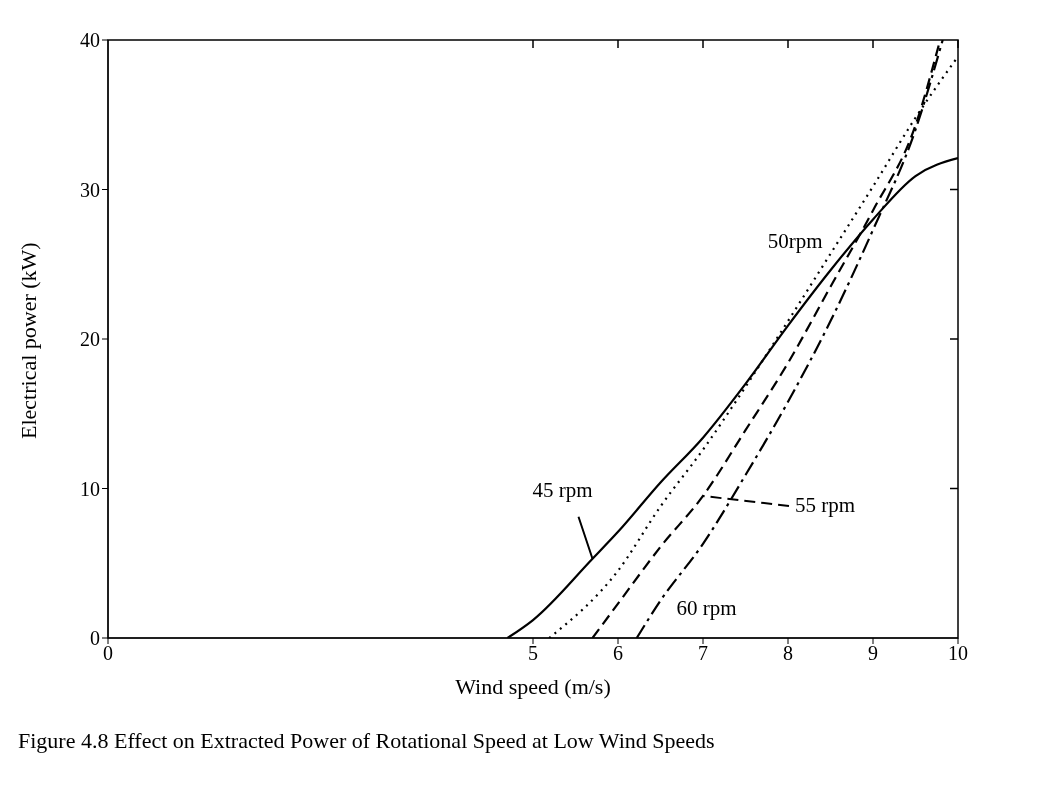 The width and height of the screenshot is (1038, 807). Describe the element at coordinates (562, 489) in the screenshot. I see `series-label: 45 rpm` at that location.